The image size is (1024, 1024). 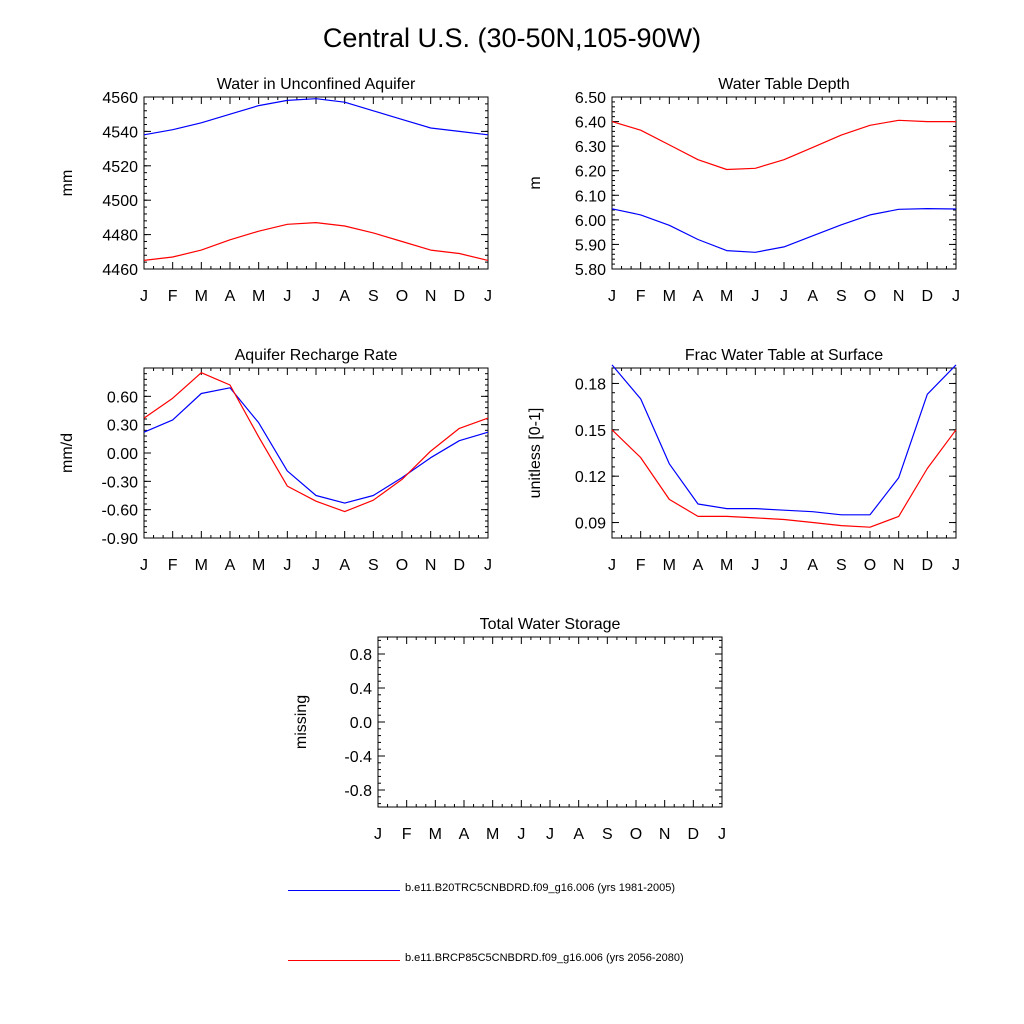 What do you see at coordinates (122, 454) in the screenshot?
I see `y-tick-label: 0.00` at bounding box center [122, 454].